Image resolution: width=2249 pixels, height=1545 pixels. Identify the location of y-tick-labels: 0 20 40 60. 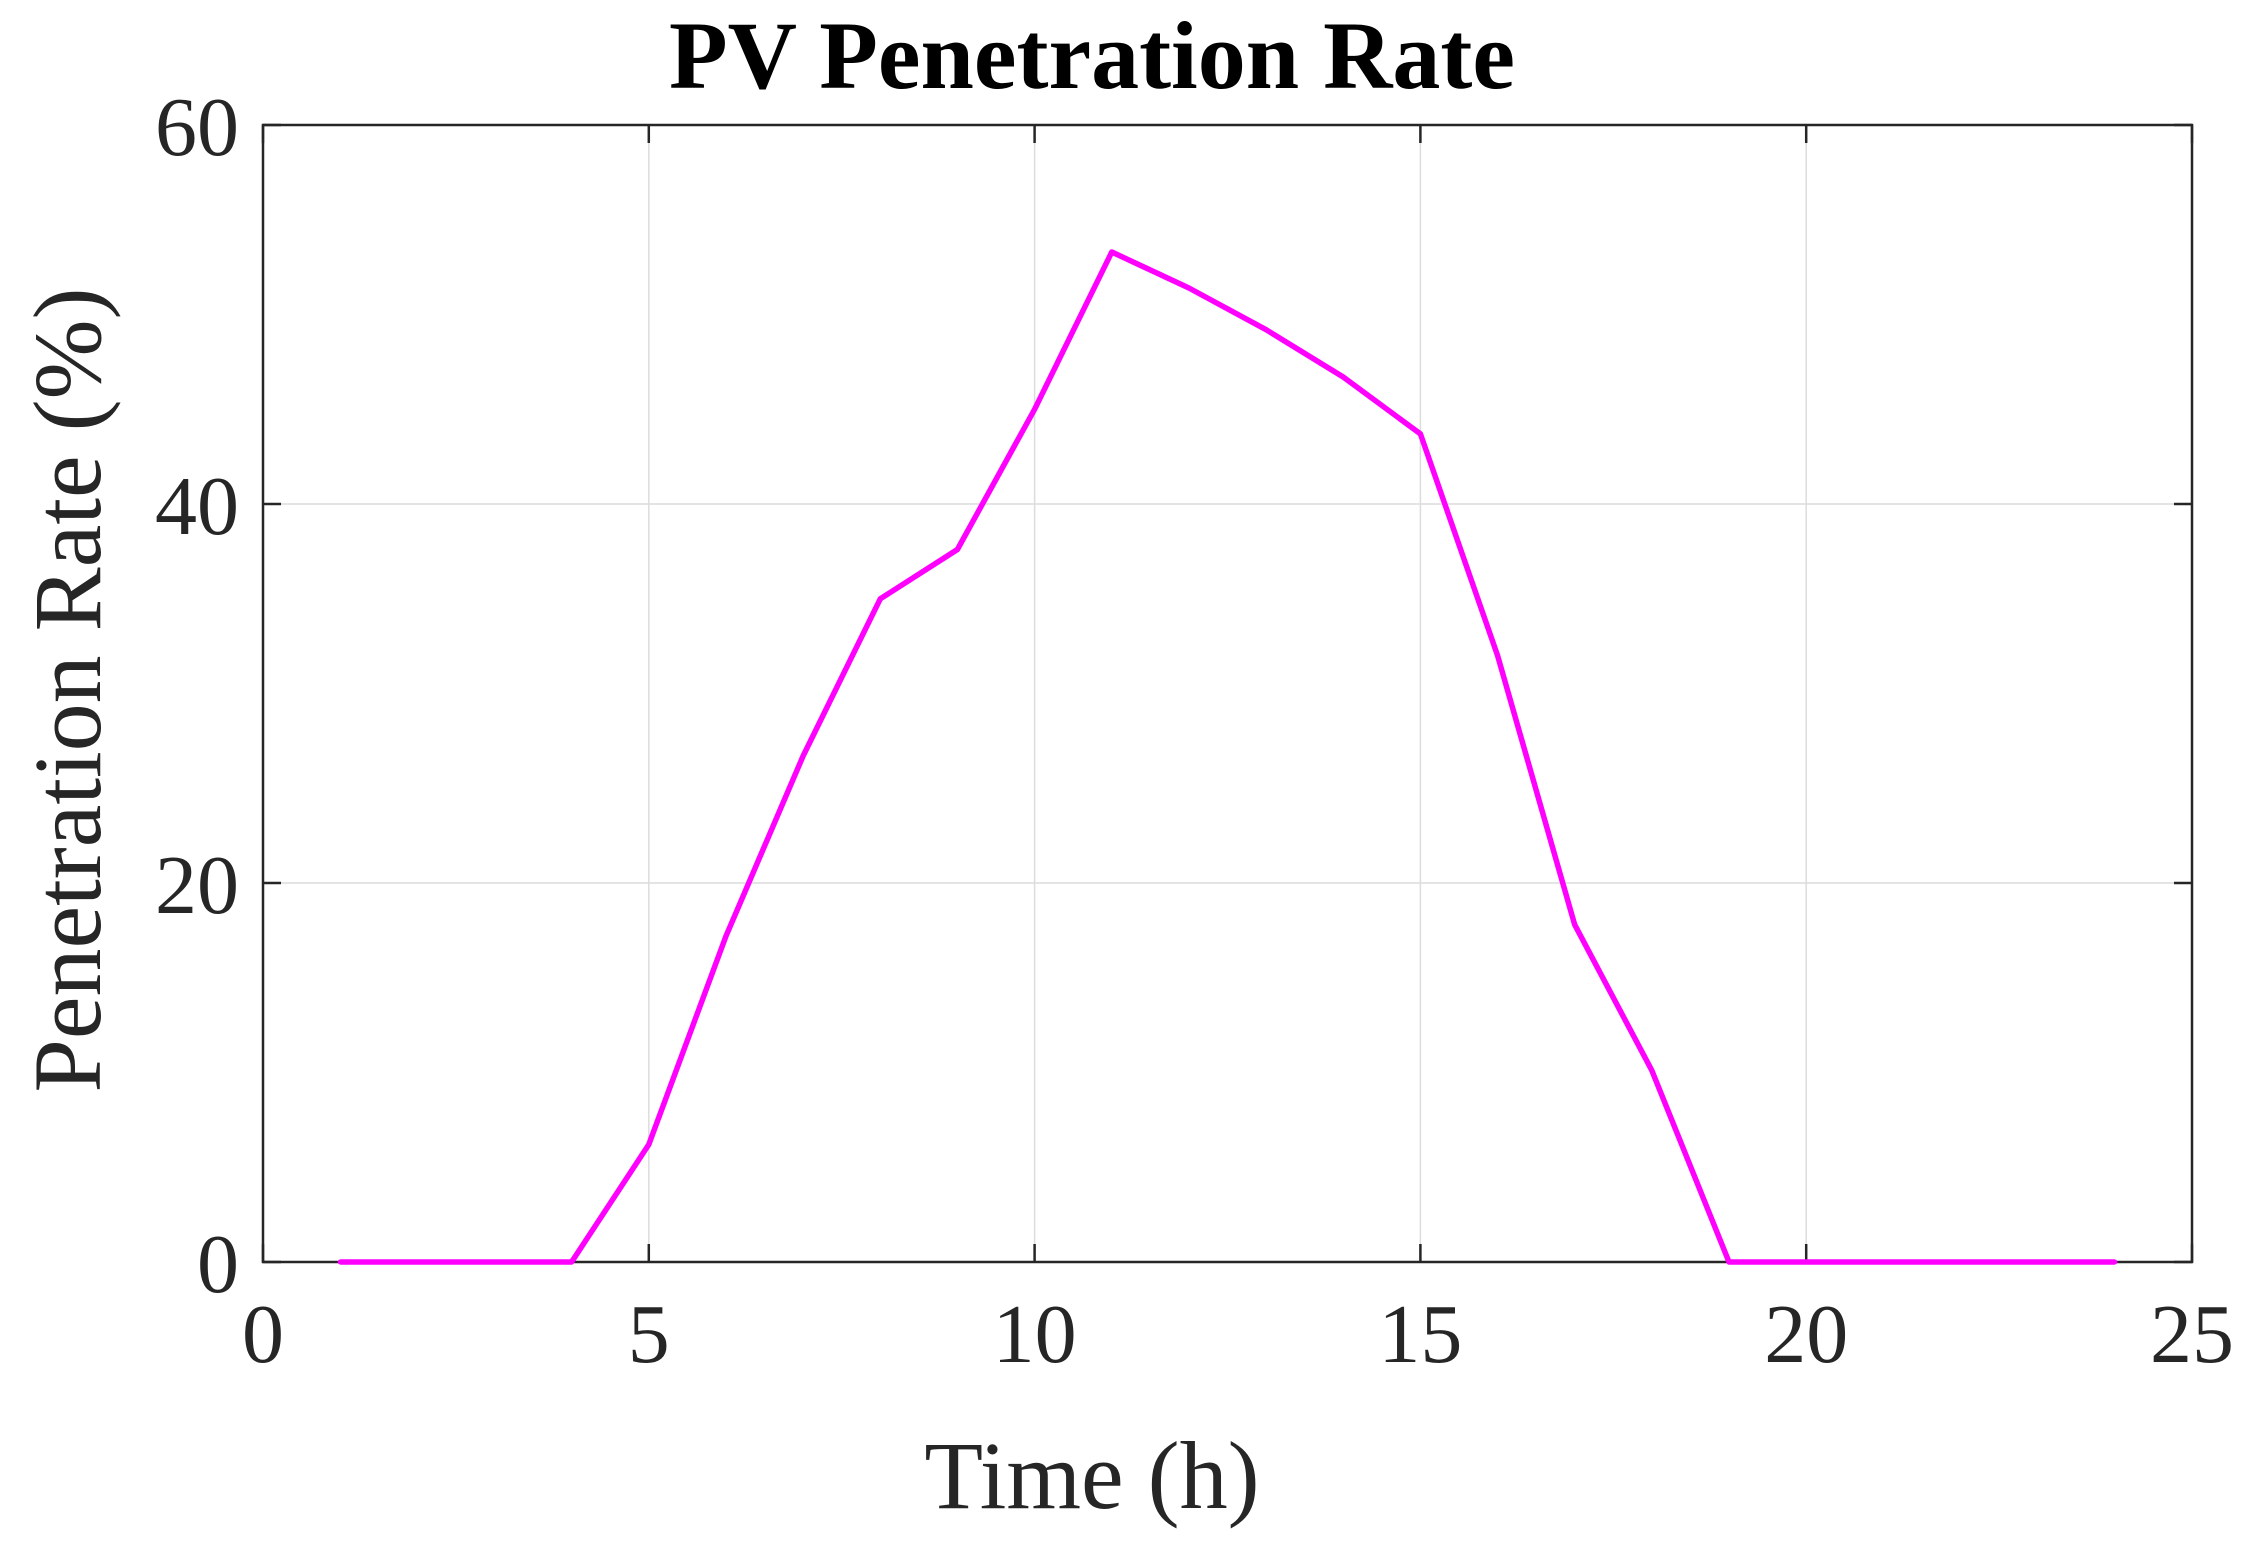
(197, 696).